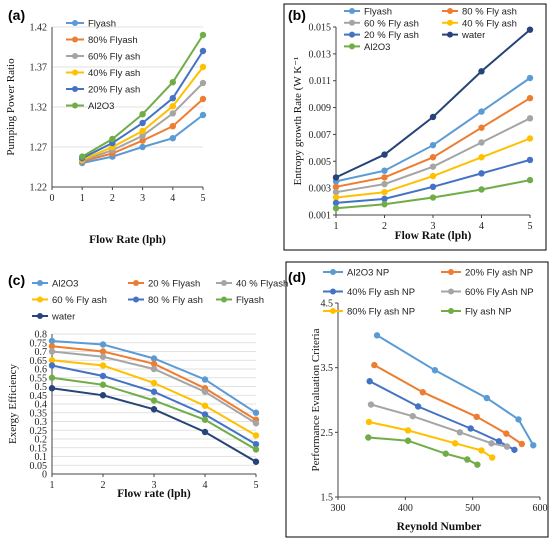 The image size is (550, 544). What do you see at coordinates (41, 387) in the screenshot?
I see `y-tick-label: 0.5` at bounding box center [41, 387].